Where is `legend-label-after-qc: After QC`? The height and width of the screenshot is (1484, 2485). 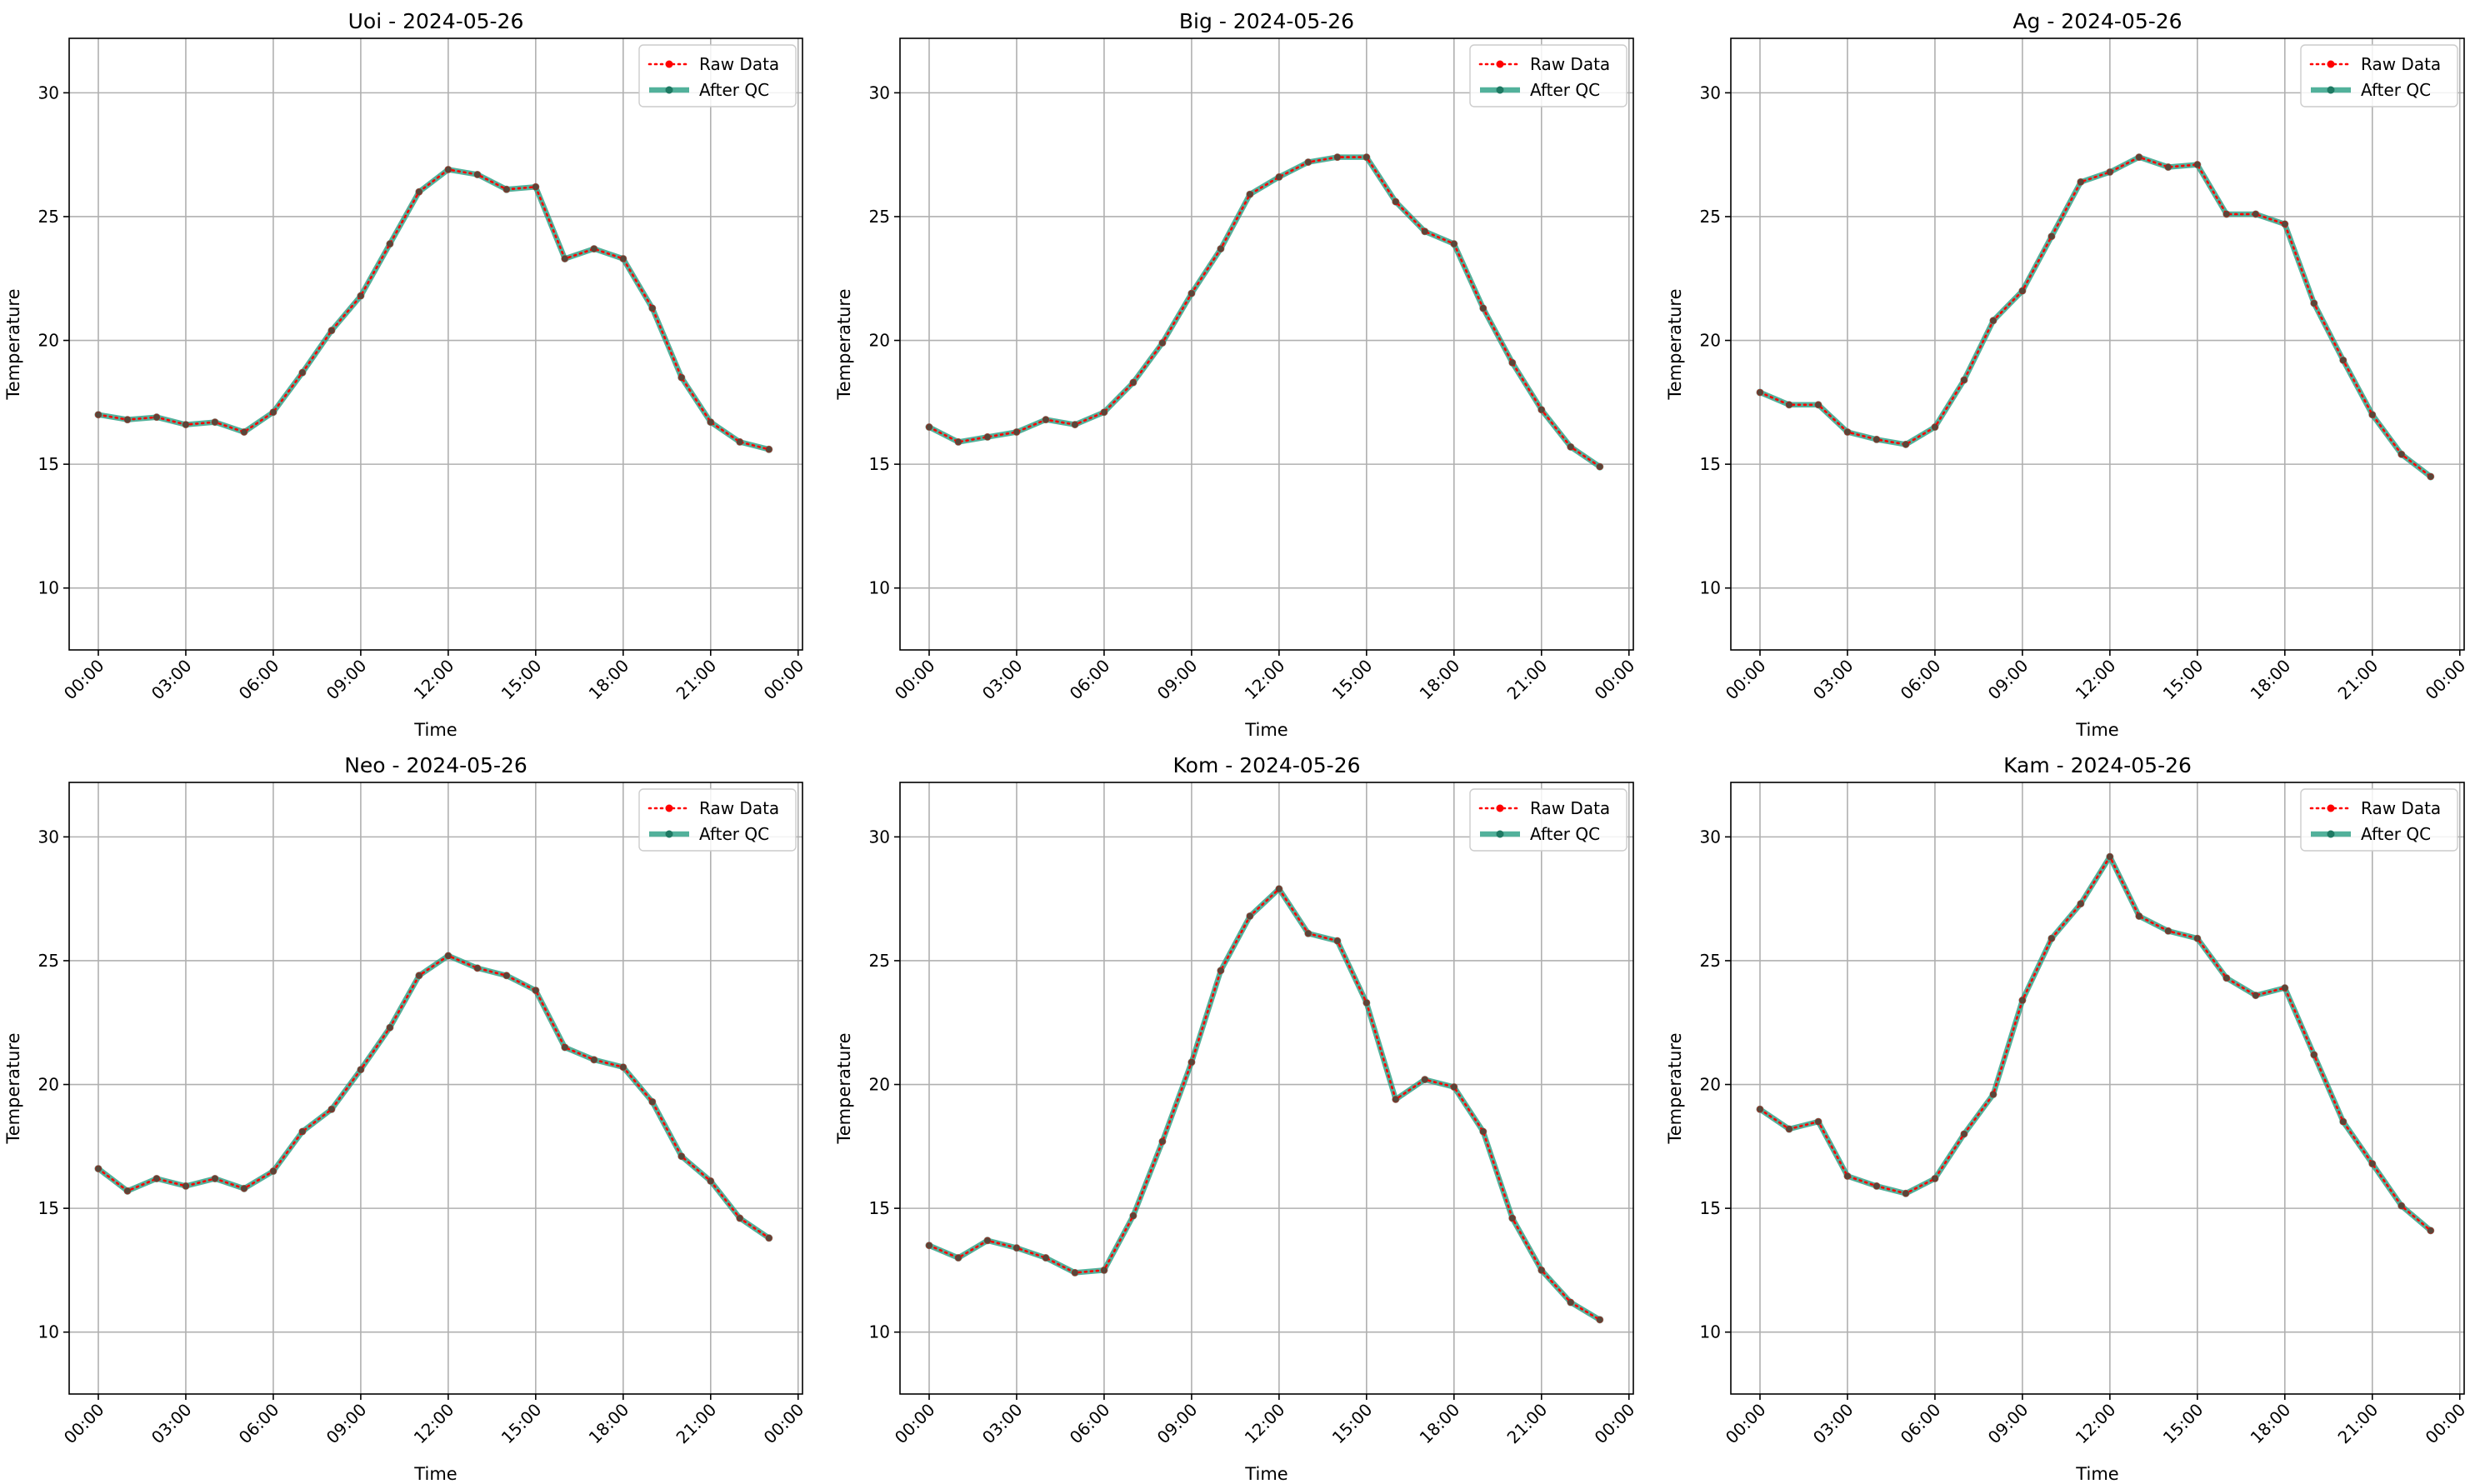 legend-label-after-qc: After QC is located at coordinates (734, 834).